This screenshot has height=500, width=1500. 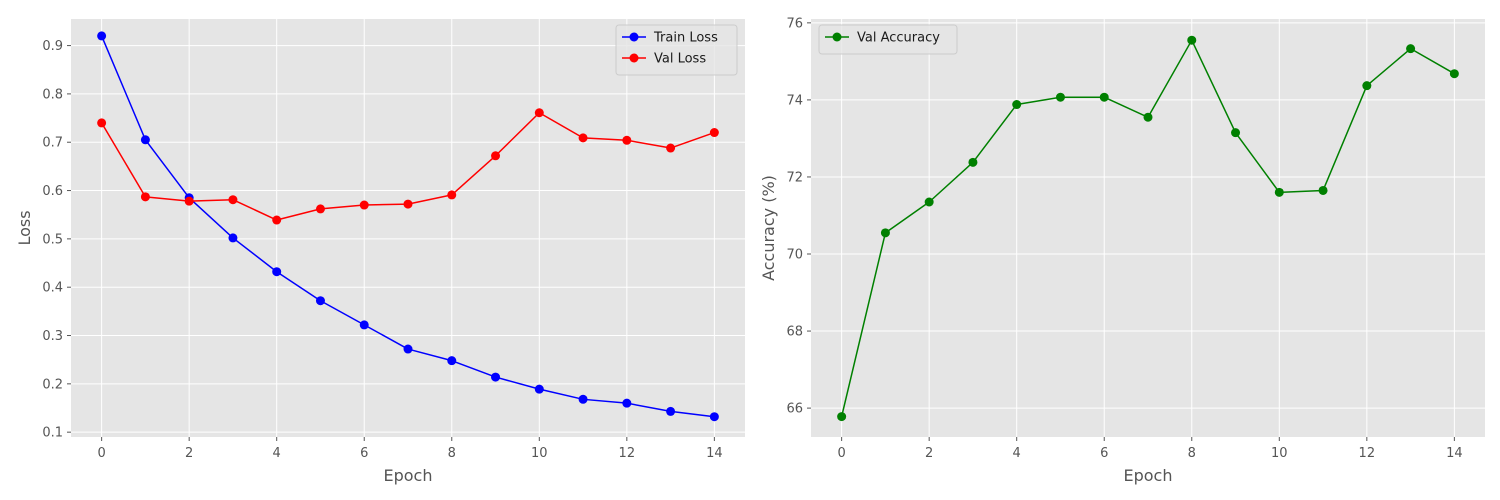 What do you see at coordinates (794, 177) in the screenshot?
I see `y-tick-label: 72` at bounding box center [794, 177].